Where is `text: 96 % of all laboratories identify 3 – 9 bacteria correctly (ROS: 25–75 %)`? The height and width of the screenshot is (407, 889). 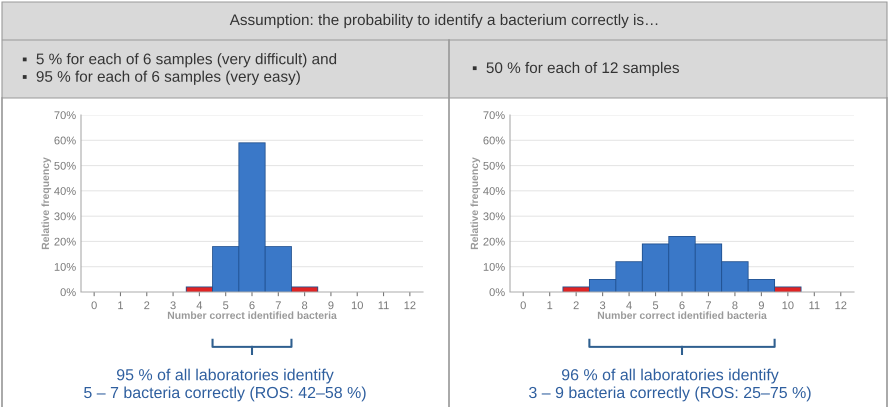
text: 96 % of all laboratories identify 3 – 9 bacteria correctly (ROS: 25–75 %) is located at coordinates (670, 385).